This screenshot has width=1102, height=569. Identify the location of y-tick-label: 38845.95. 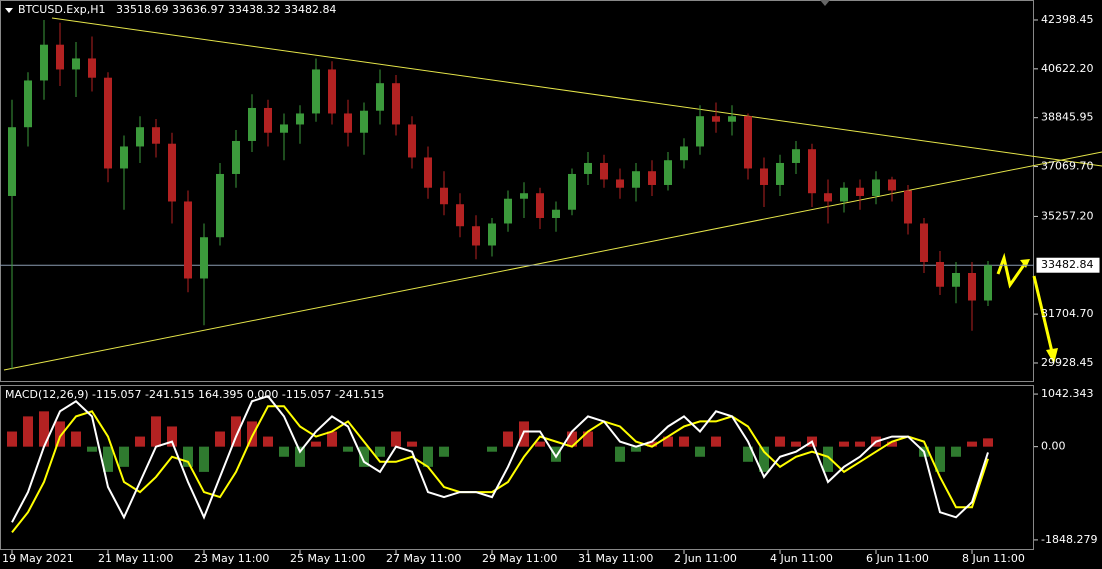
(1067, 117).